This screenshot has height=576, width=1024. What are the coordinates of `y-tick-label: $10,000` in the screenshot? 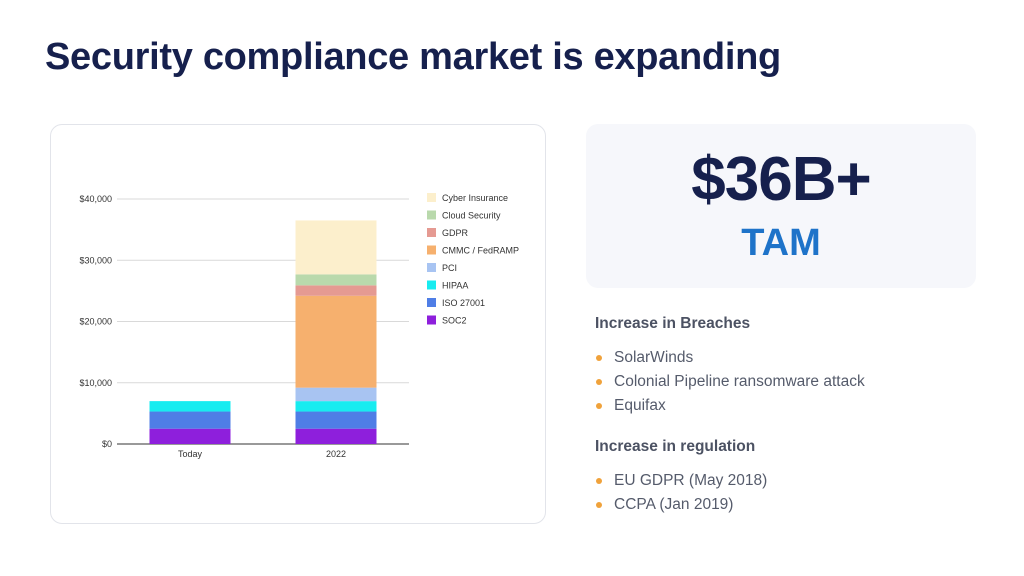 It's located at (95, 383).